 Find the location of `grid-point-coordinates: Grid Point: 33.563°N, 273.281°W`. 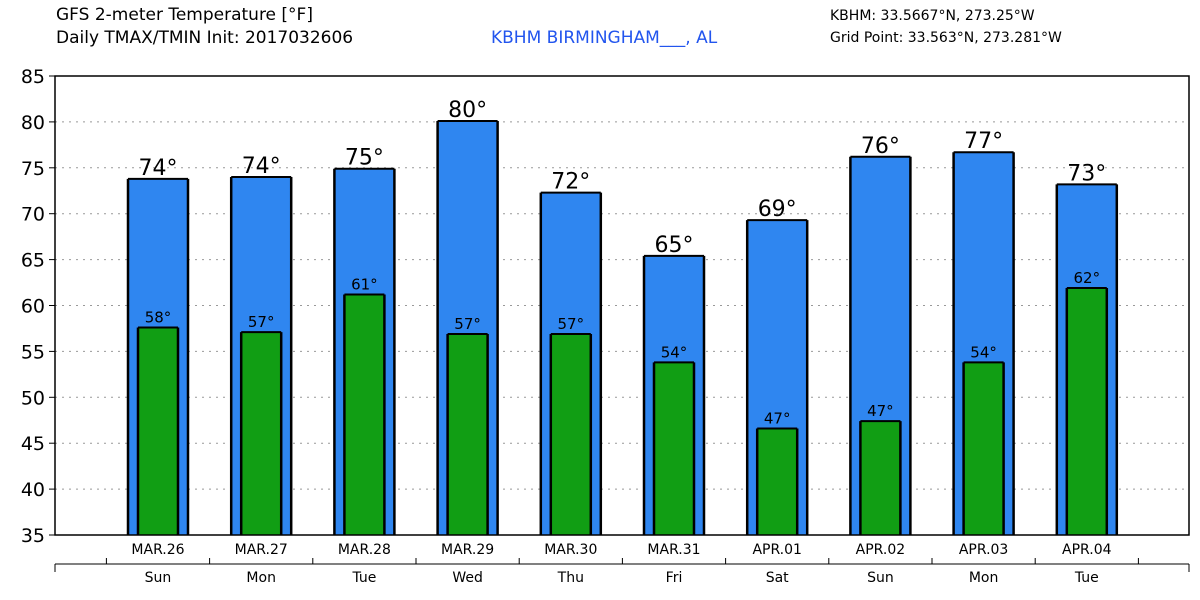

grid-point-coordinates: Grid Point: 33.563°N, 273.281°W is located at coordinates (946, 38).